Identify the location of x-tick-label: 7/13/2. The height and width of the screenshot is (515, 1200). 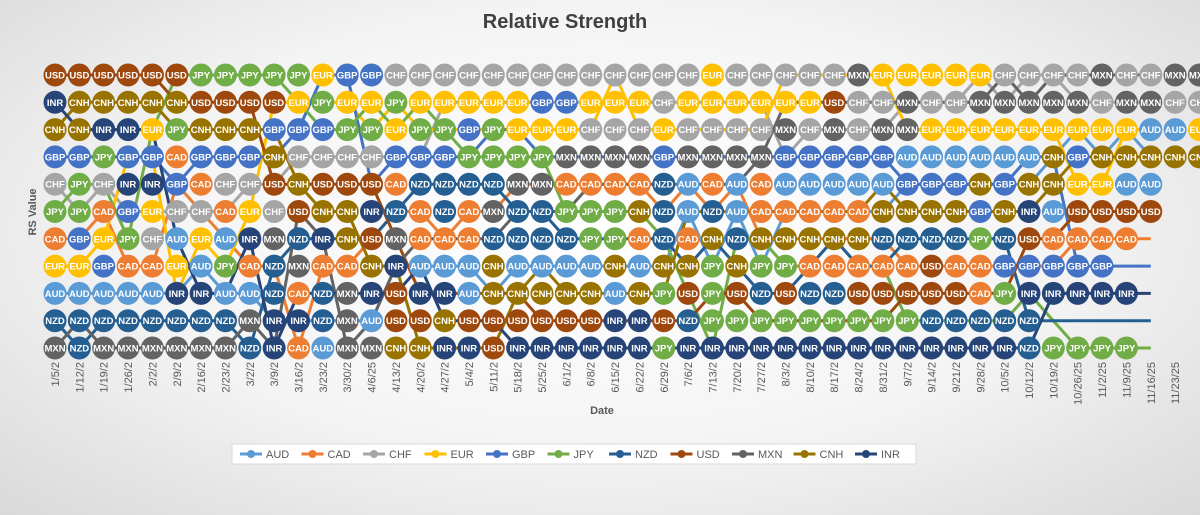
(713, 377).